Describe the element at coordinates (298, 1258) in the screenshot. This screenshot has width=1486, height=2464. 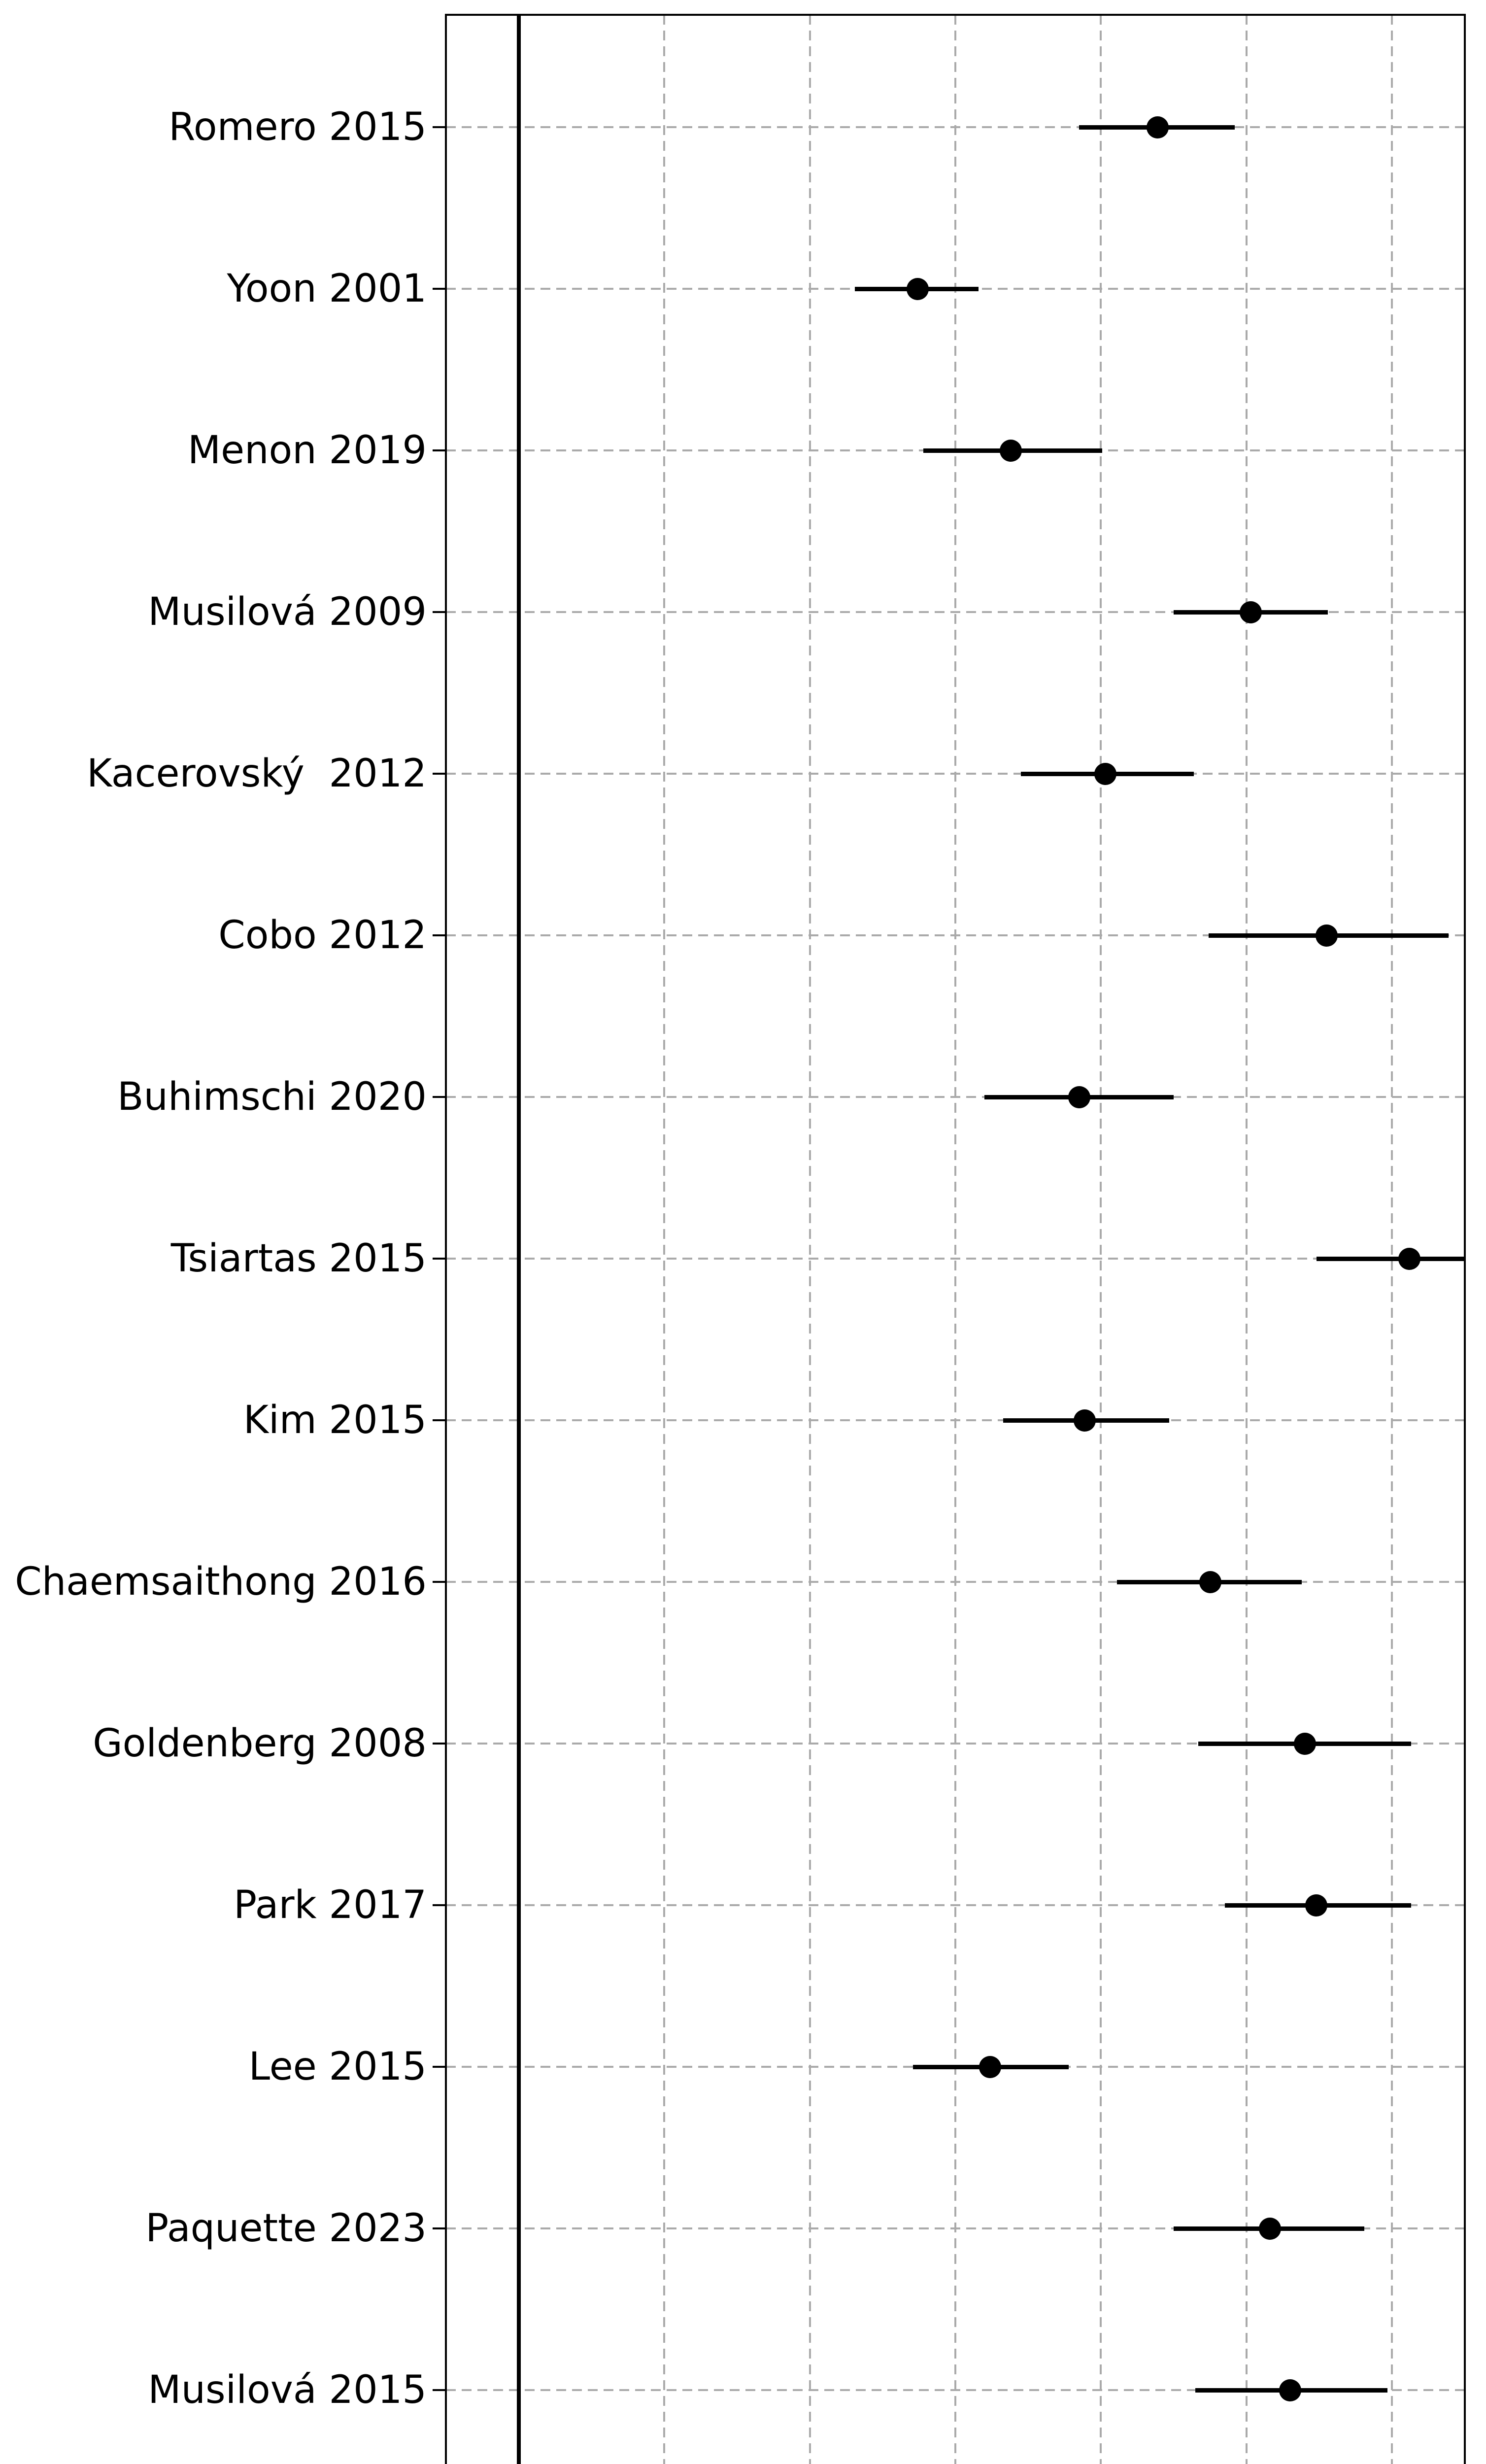
I see `study-label: Tsiartas 2015` at that location.